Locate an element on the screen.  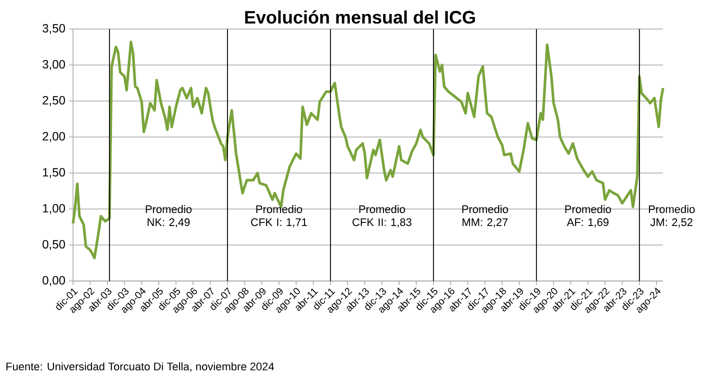
y-tick-label: 3,50 is located at coordinates (54, 29).